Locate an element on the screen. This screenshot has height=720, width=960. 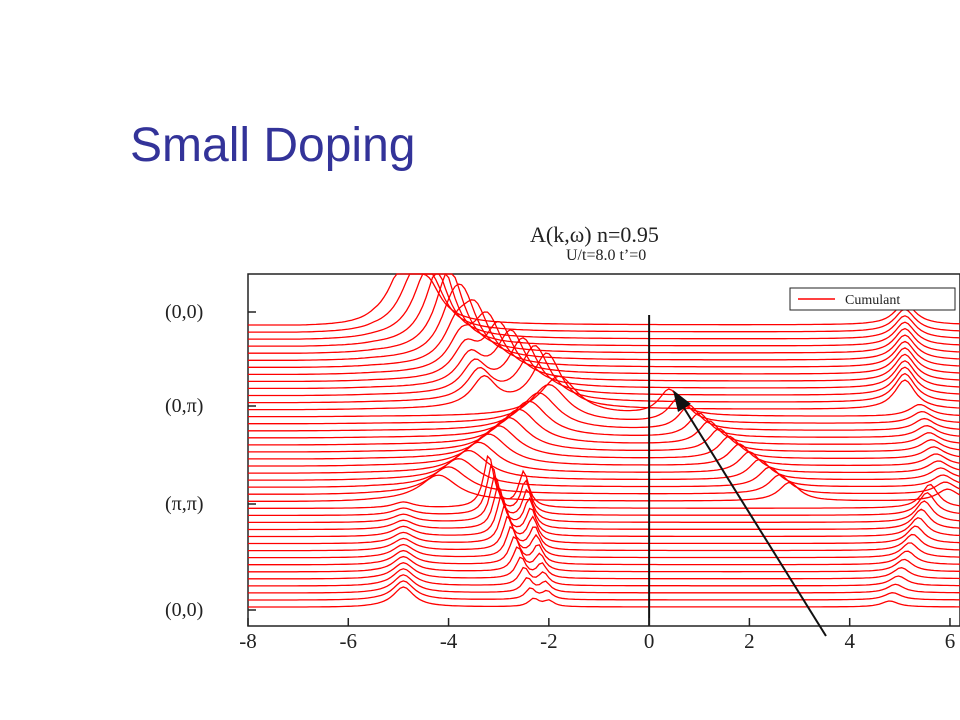
x-axis-ticks: -8 -6 -4 -2 0 2 4 6 is located at coordinates (597, 635).